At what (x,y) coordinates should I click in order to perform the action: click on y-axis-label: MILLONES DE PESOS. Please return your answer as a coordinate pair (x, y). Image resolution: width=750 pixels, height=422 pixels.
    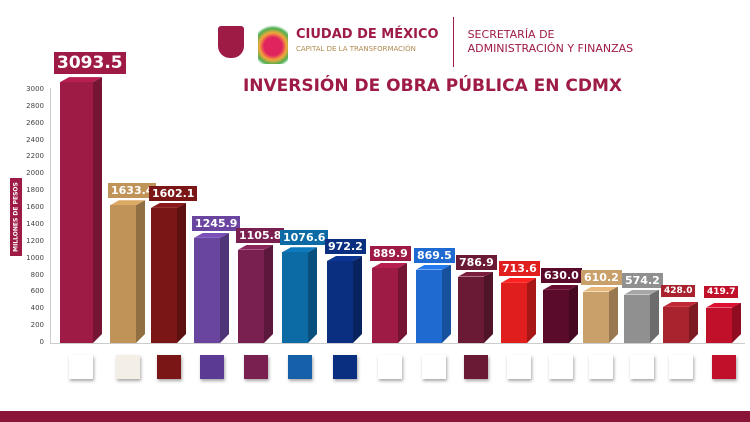
    Looking at the image, I should click on (16, 217).